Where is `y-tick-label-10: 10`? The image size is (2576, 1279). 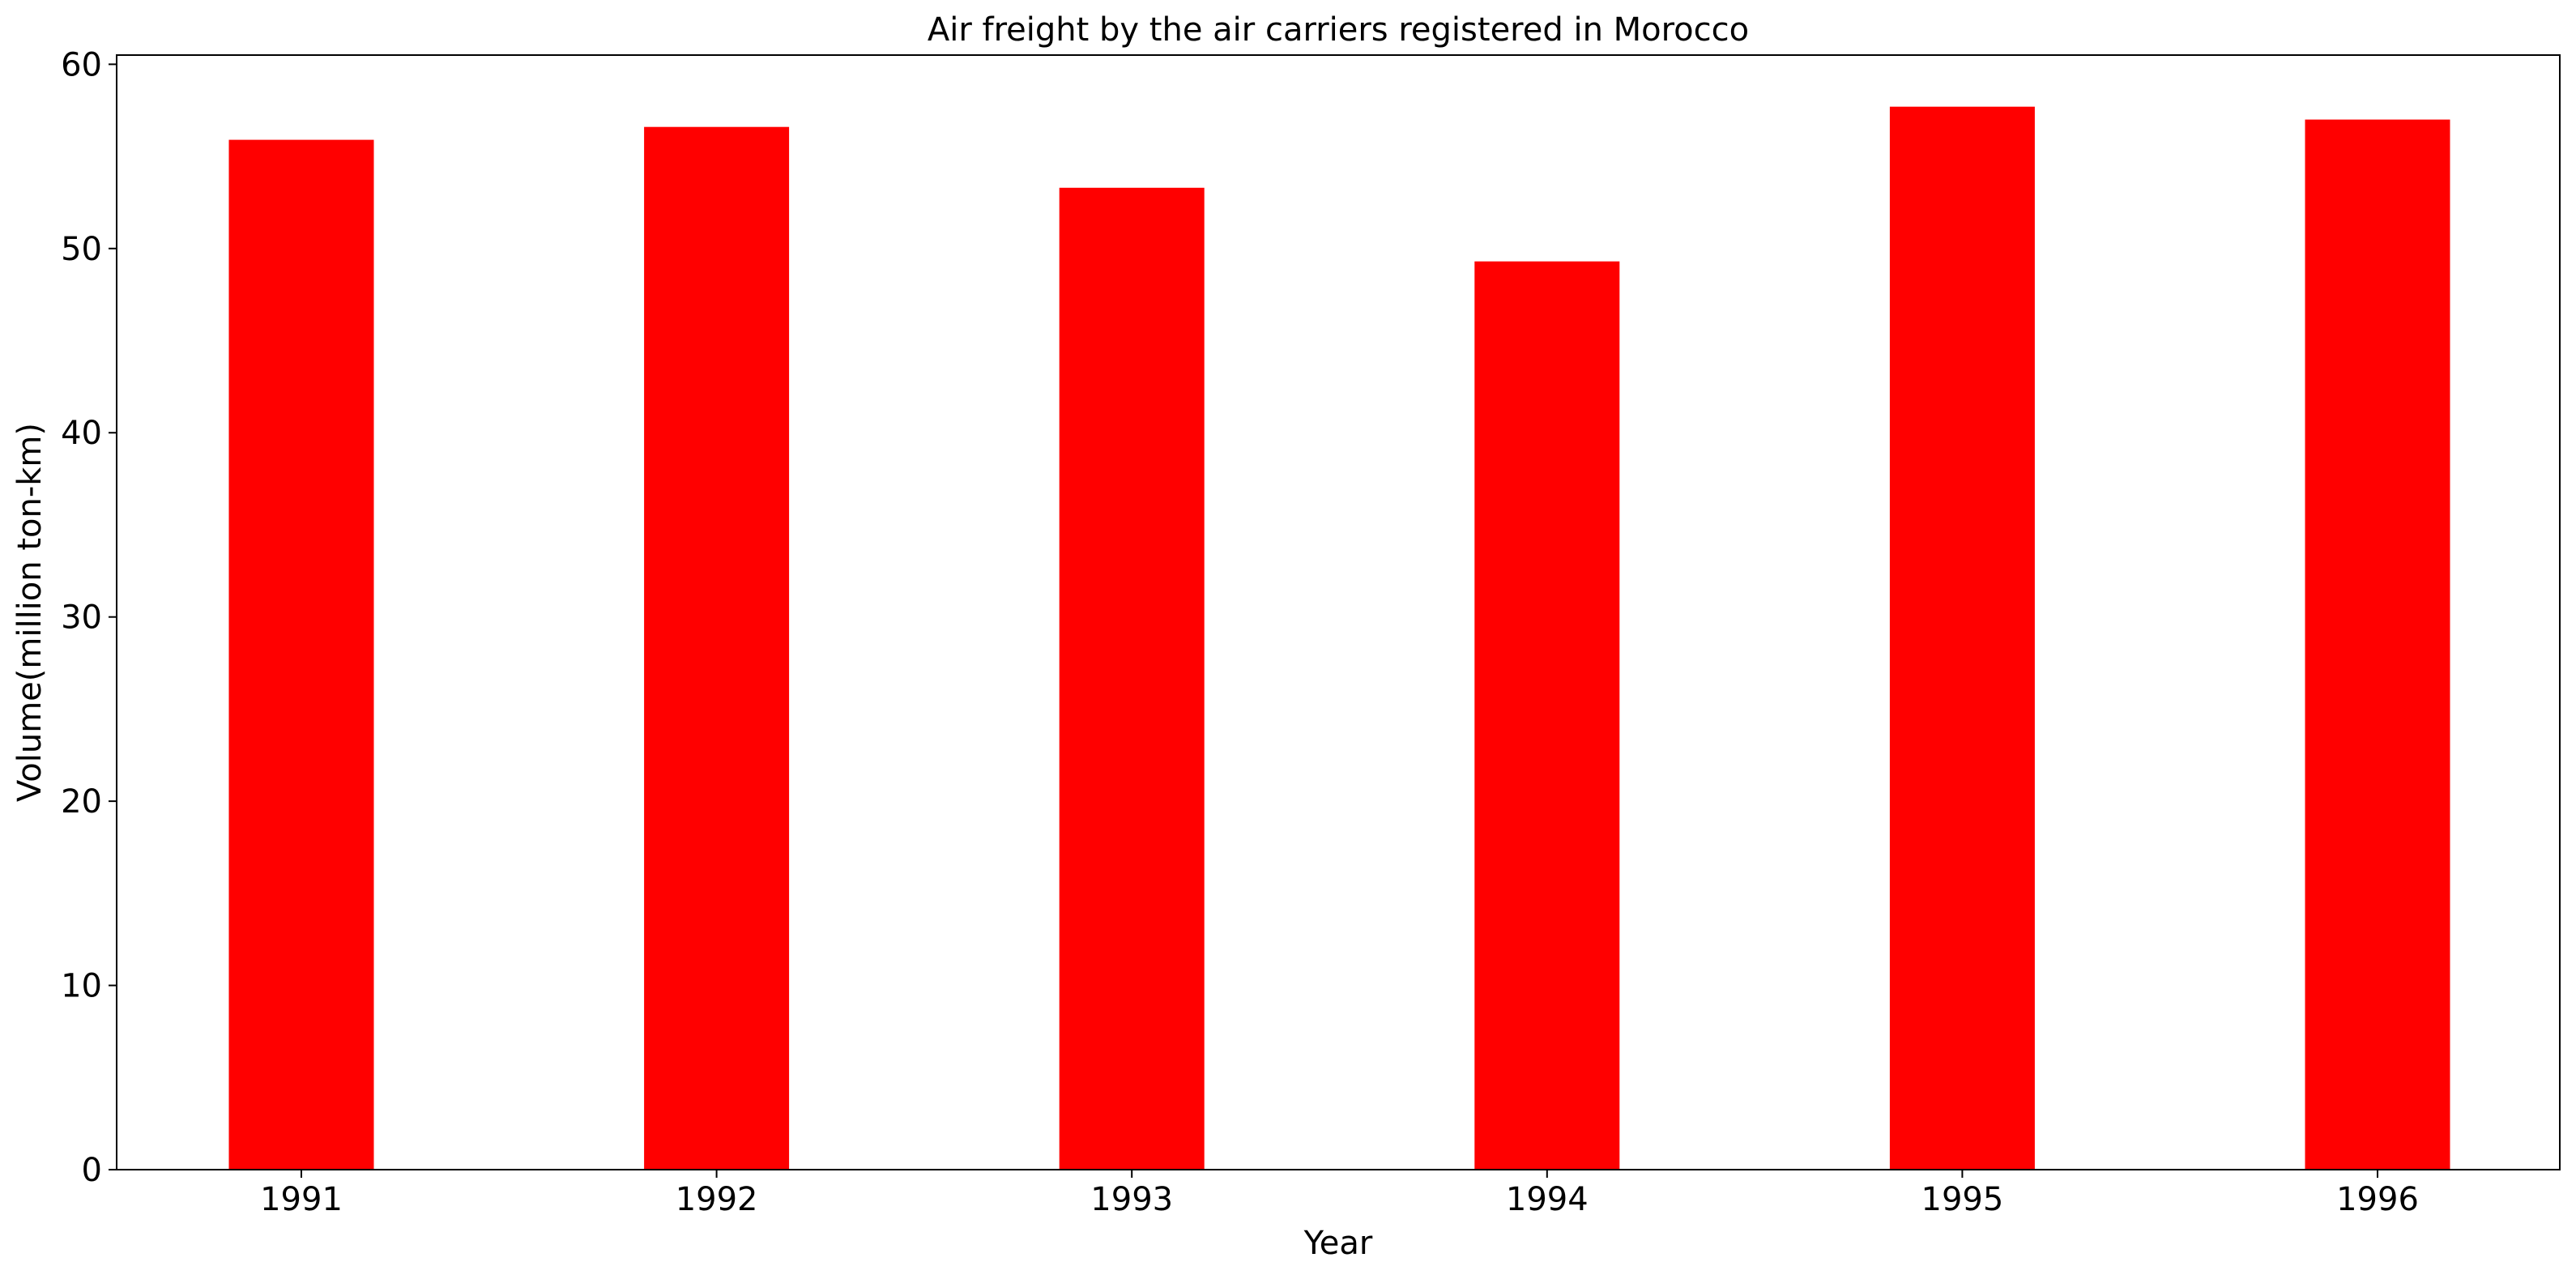
y-tick-label-10: 10 is located at coordinates (81, 986).